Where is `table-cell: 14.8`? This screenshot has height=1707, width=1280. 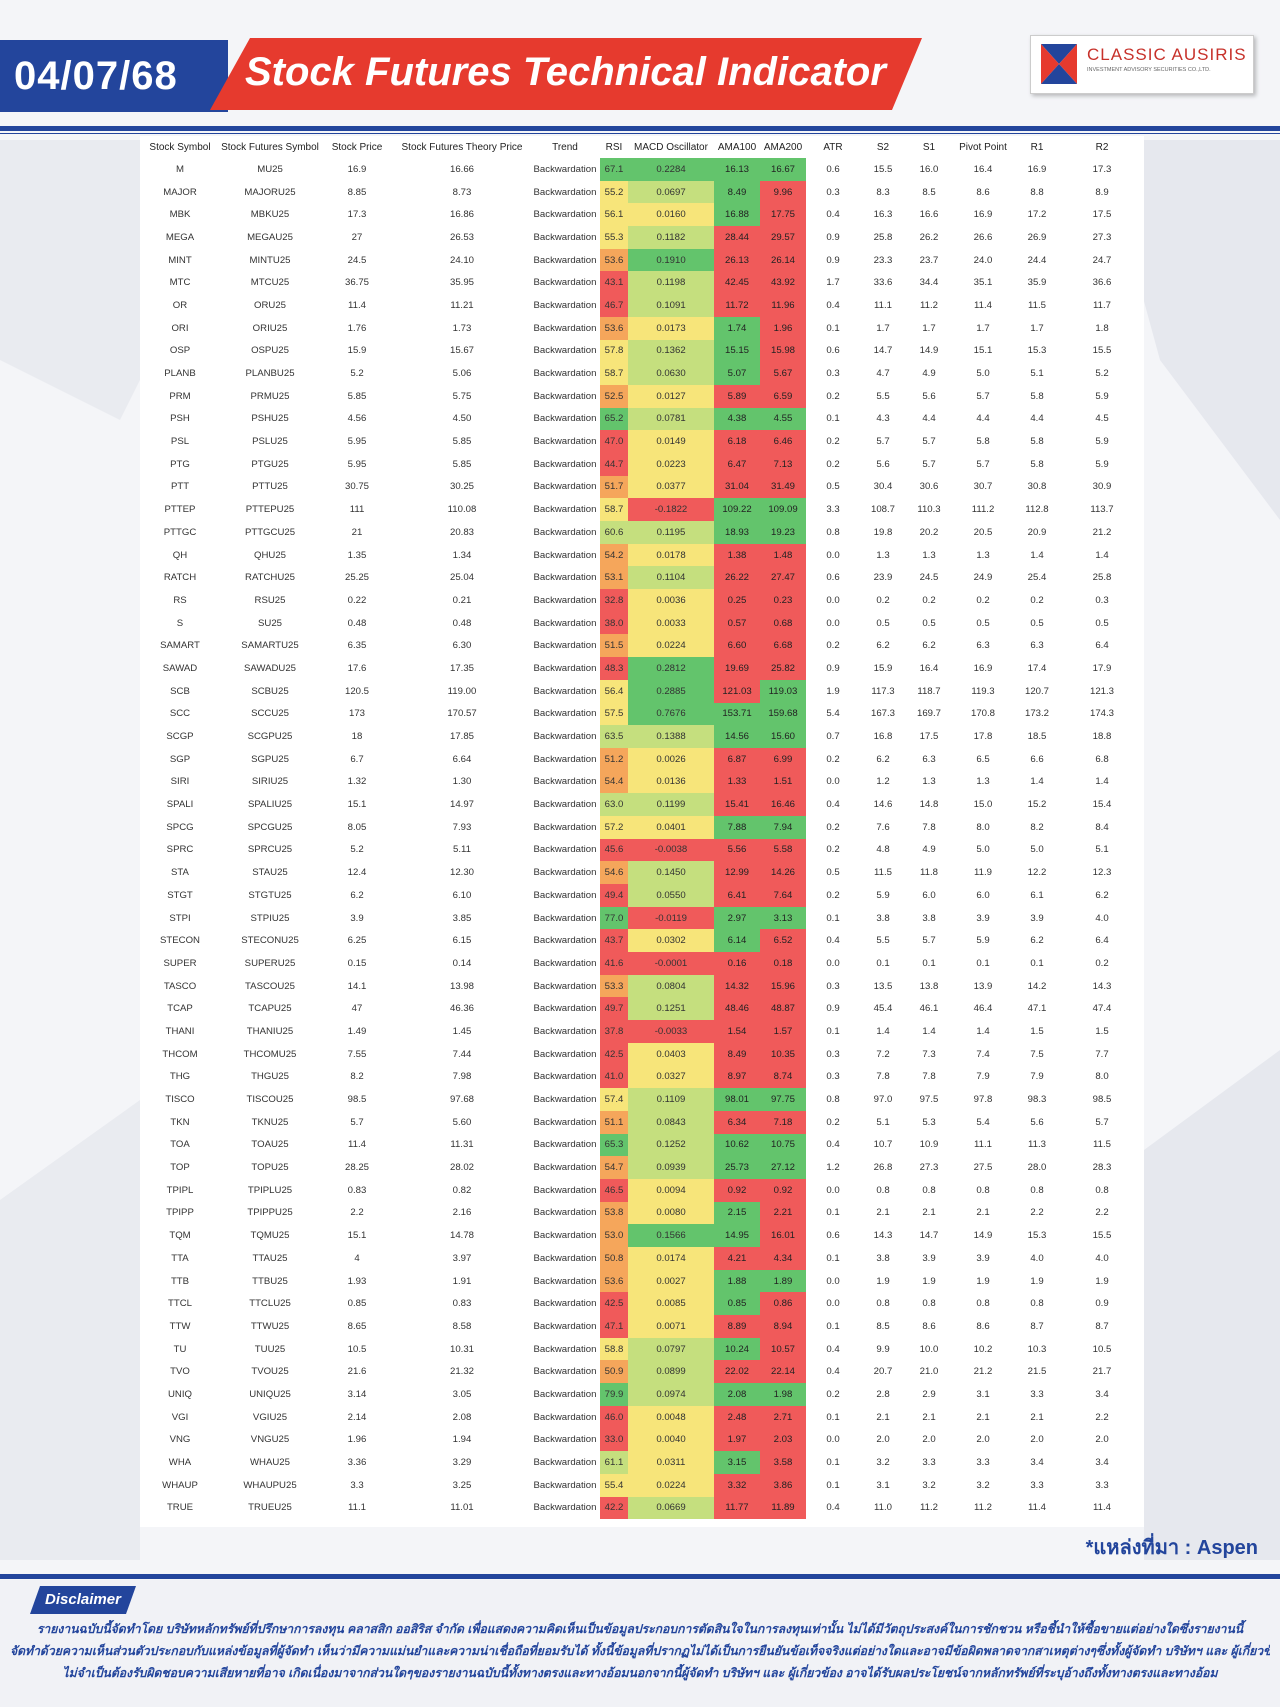
table-cell: 14.8 is located at coordinates (929, 805).